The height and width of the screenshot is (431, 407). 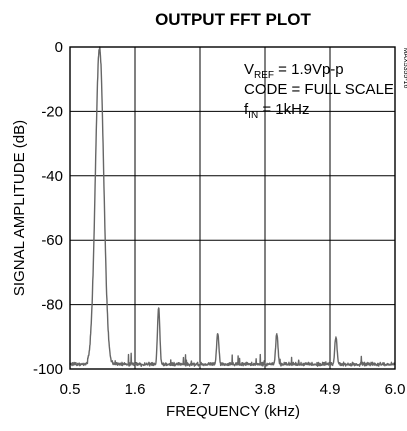 What do you see at coordinates (135, 389) in the screenshot?
I see `x-tick-label: 1.6` at bounding box center [135, 389].